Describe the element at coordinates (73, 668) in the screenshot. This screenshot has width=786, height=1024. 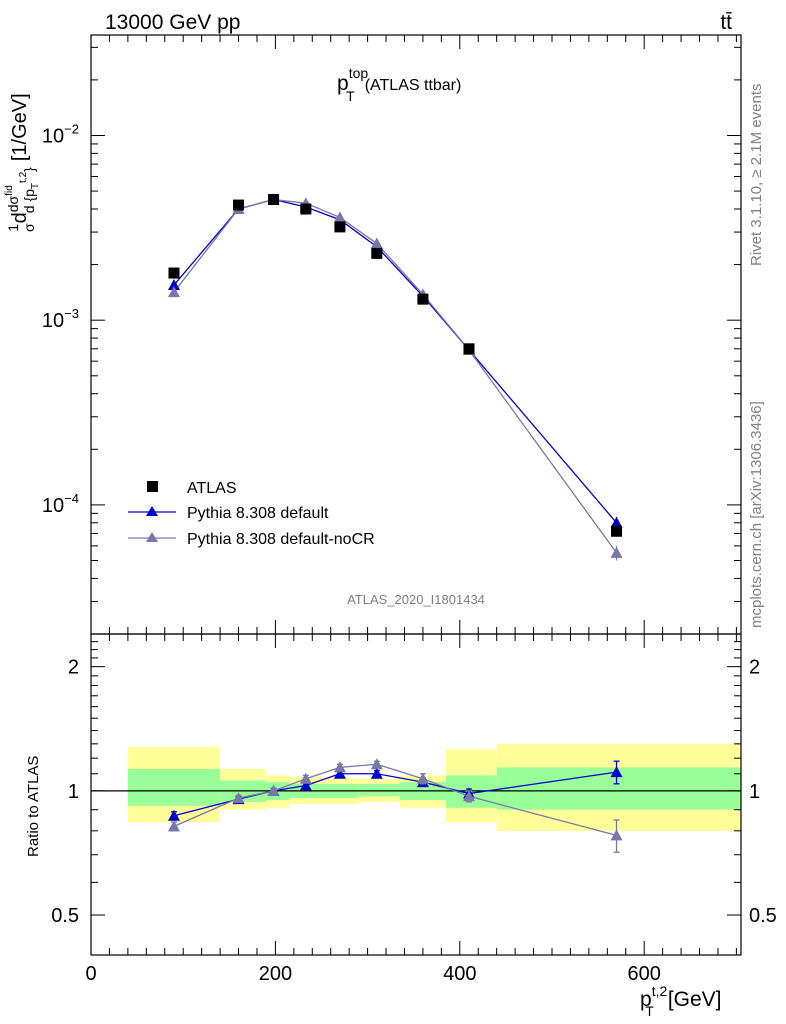
I see `ratio-y-tick-label-left: 2` at that location.